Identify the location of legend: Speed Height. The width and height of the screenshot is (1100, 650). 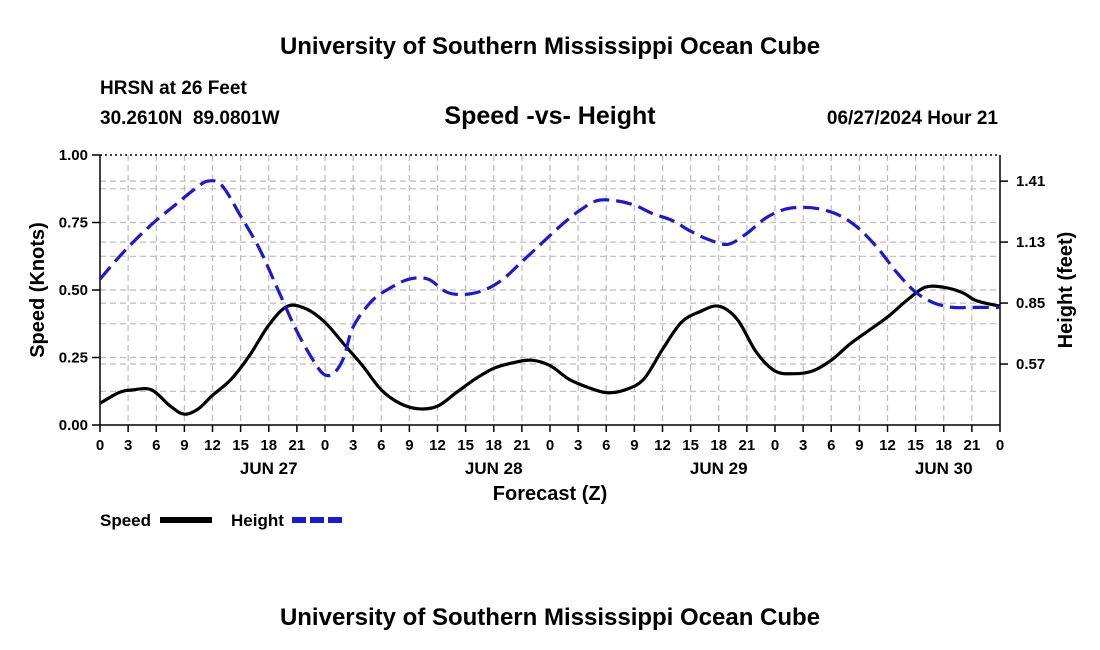
(222, 520).